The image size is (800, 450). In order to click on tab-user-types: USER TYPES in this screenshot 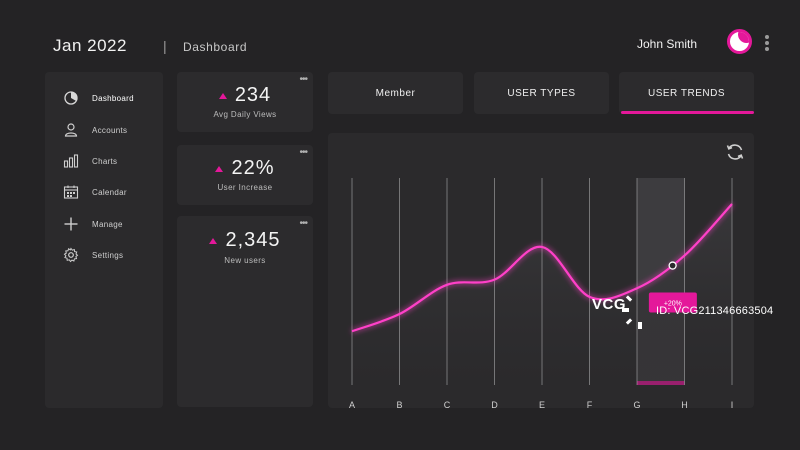, I will do `click(541, 93)`.